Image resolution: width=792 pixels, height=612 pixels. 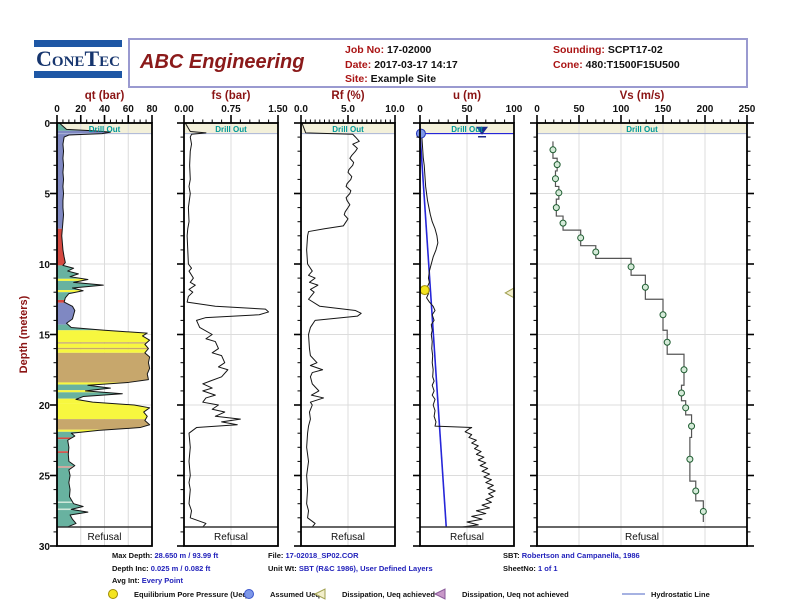 I want to click on footer-label: Depth Inc:, so click(x=131, y=568).